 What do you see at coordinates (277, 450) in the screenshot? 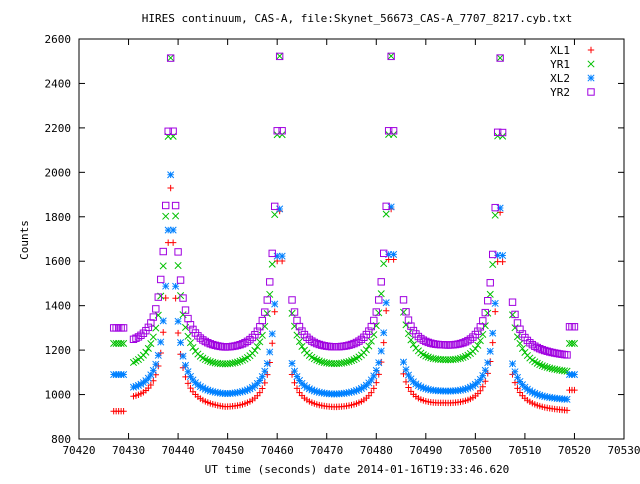
I see `x-tick-label: 70460` at bounding box center [277, 450].